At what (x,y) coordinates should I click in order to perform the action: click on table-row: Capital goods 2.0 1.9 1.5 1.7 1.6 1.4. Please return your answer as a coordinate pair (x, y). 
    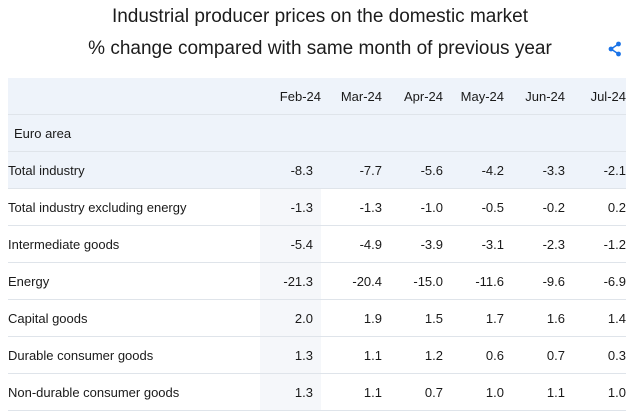
    Looking at the image, I should click on (317, 318).